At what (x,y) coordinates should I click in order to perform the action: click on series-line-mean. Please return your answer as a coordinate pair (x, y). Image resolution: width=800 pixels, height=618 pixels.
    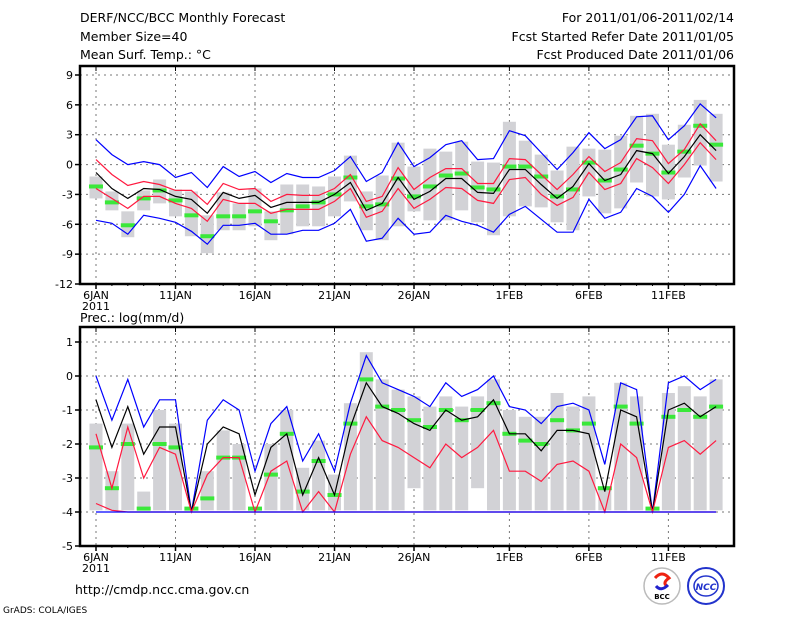
    Looking at the image, I should click on (406, 174).